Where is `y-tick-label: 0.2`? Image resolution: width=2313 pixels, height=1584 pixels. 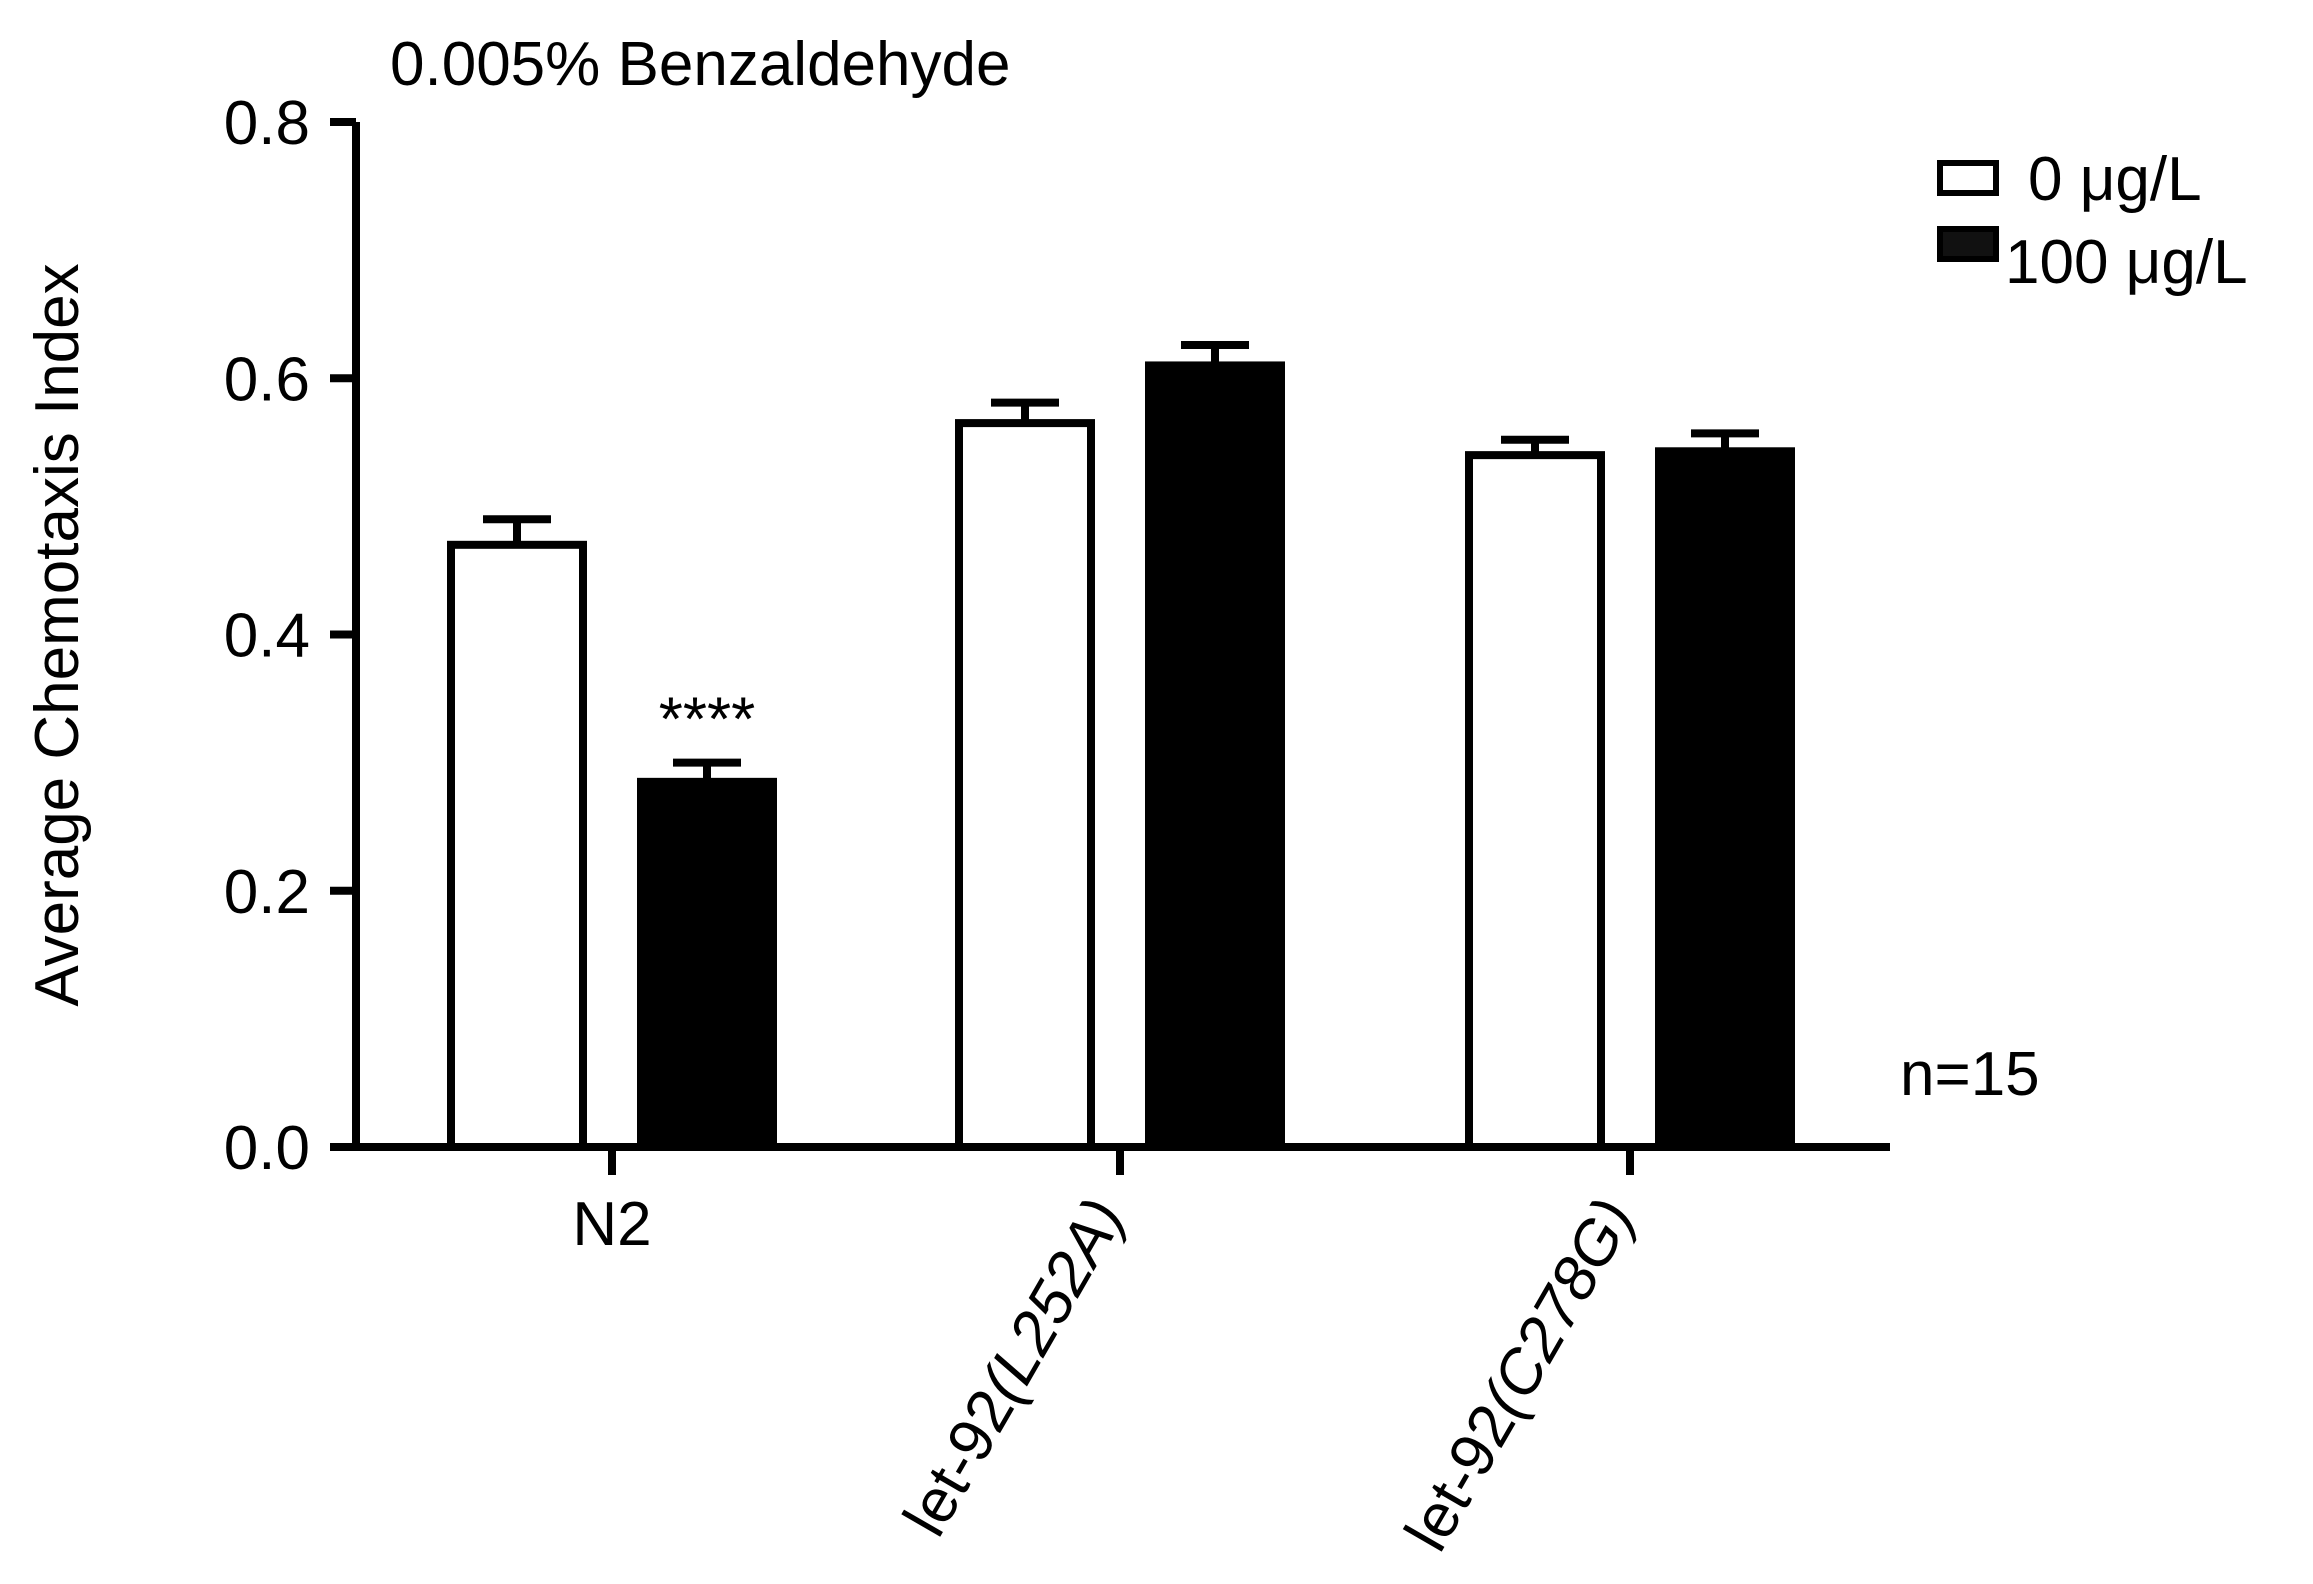 y-tick-label: 0.2 is located at coordinates (267, 892).